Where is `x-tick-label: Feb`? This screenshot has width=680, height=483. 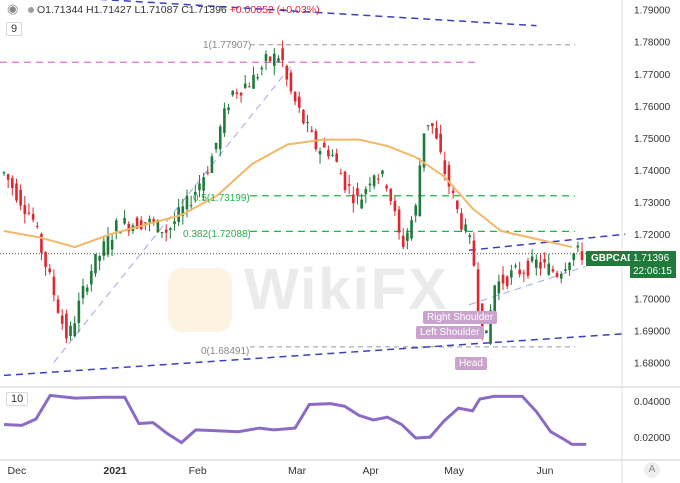 x-tick-label: Feb is located at coordinates (198, 471).